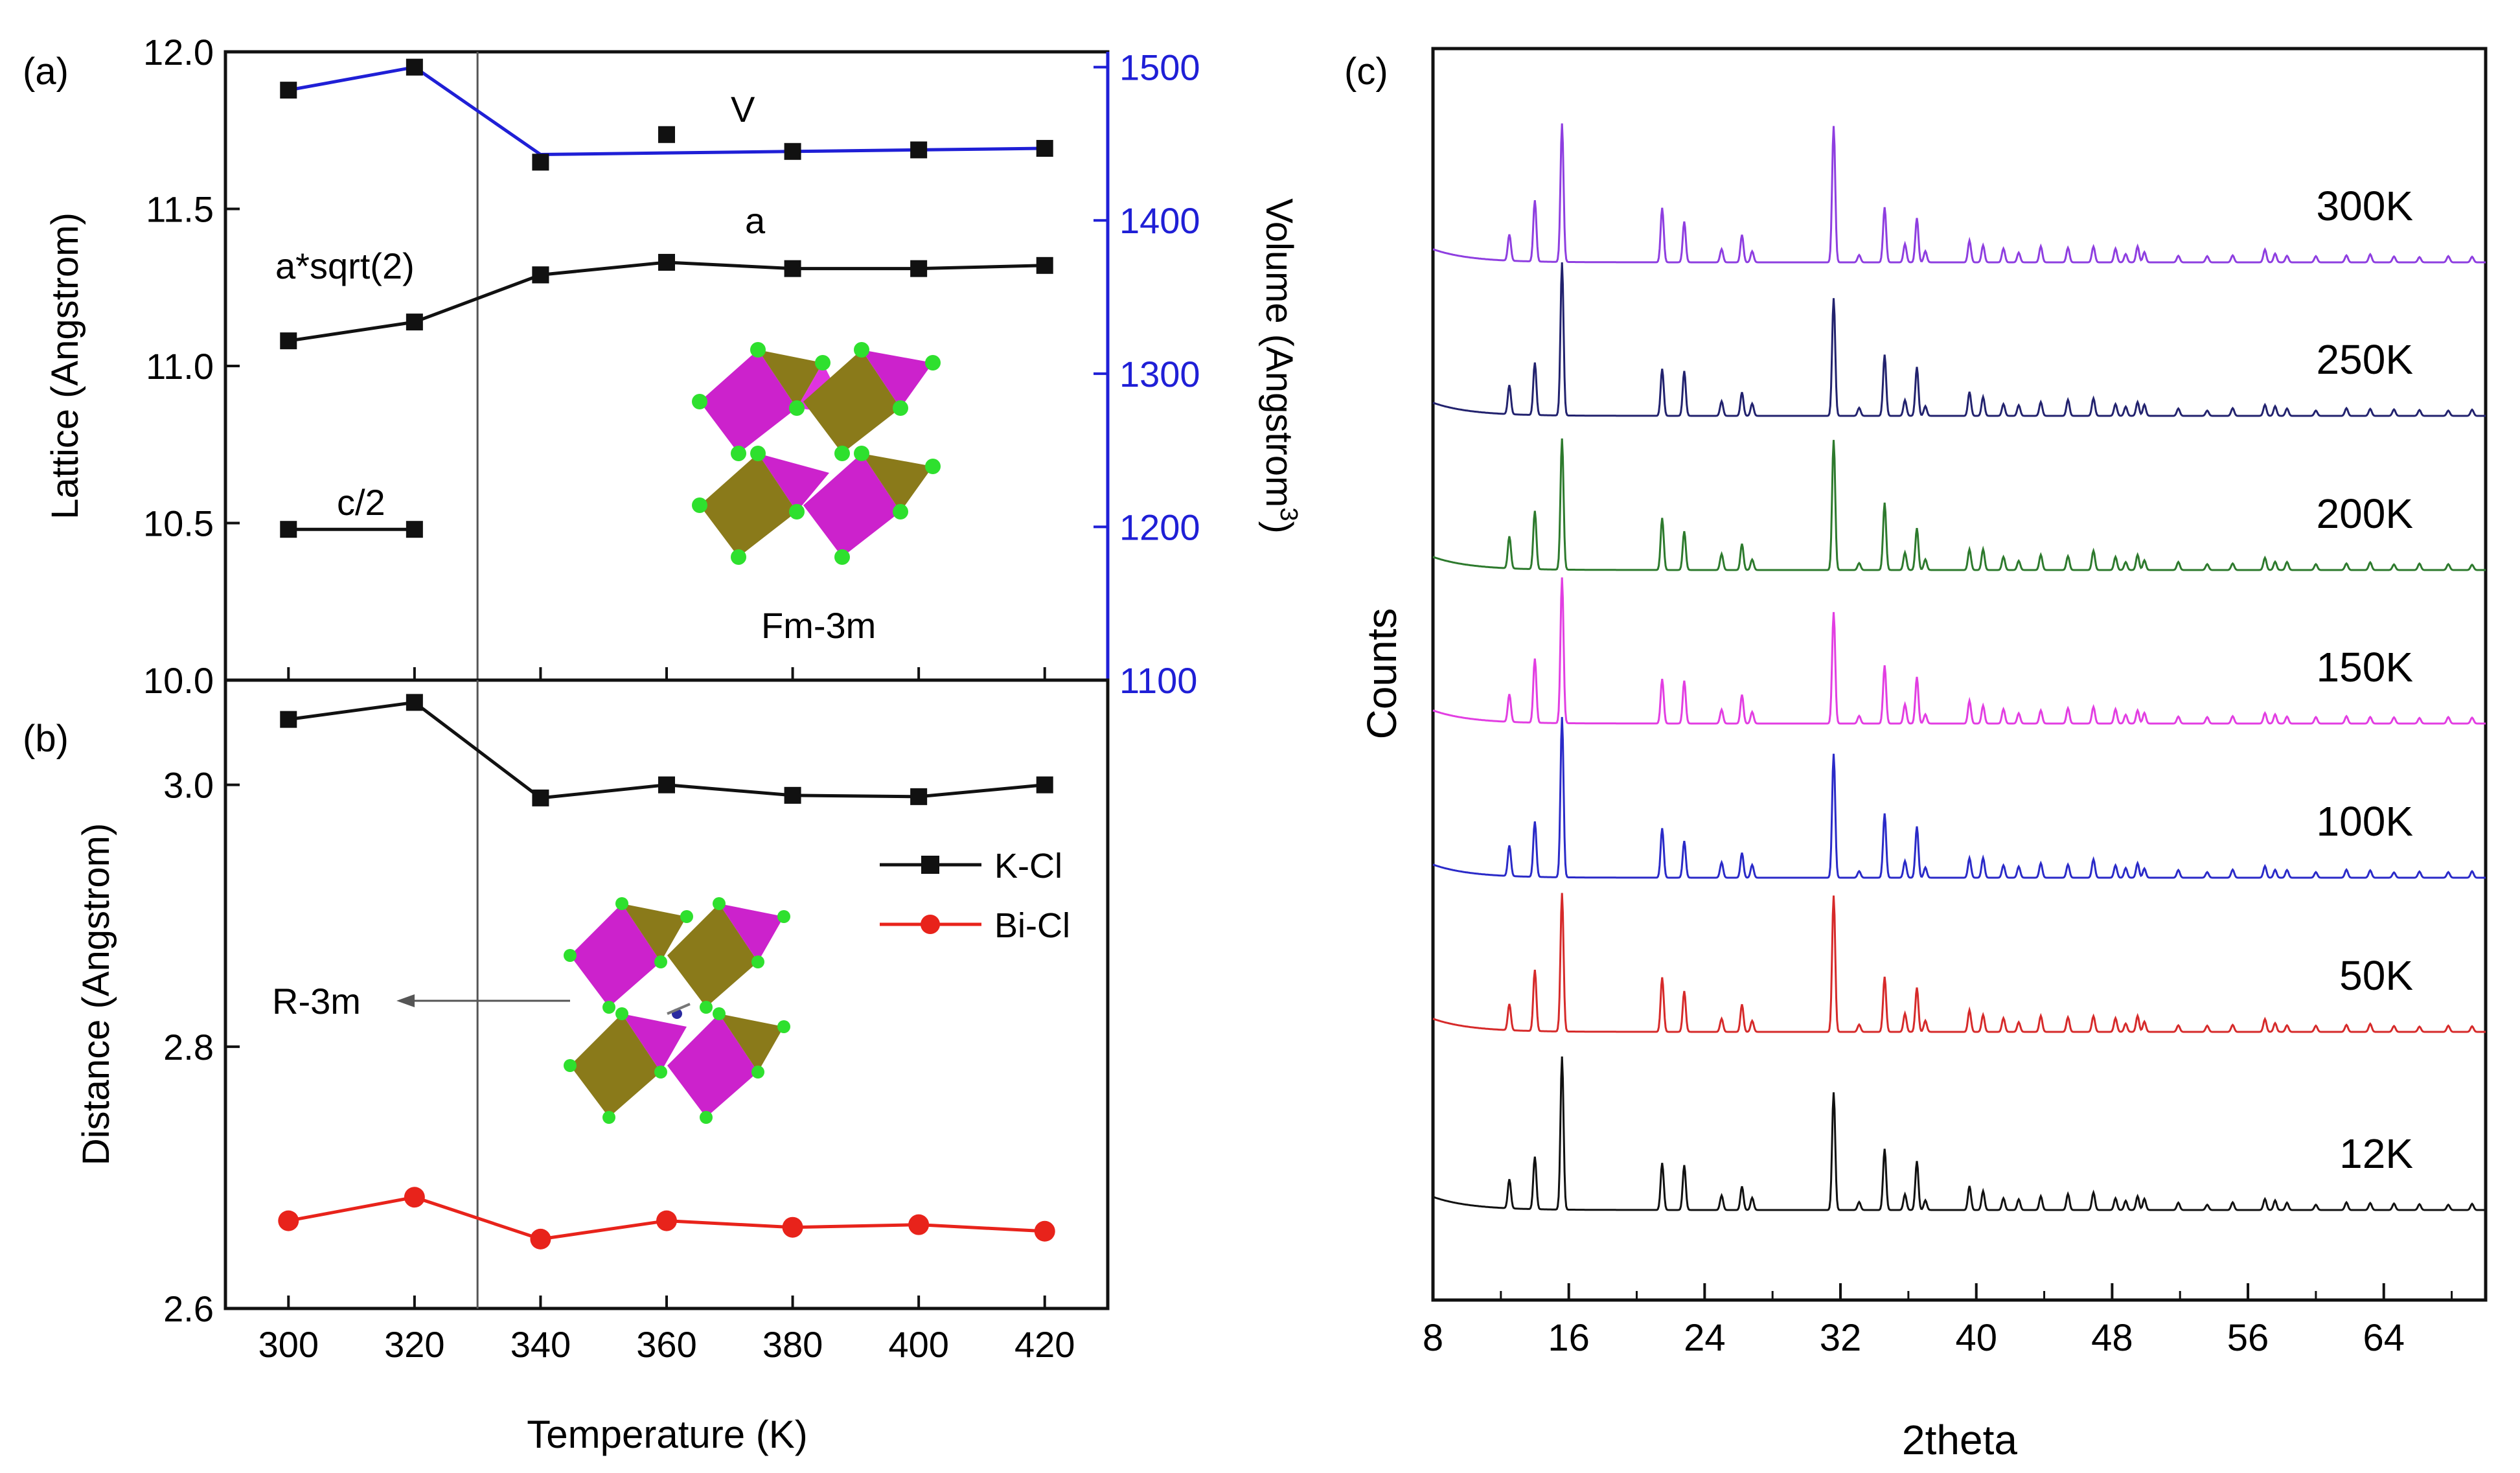  I want to click on pattern-250k-label: 250K, so click(2365, 359).